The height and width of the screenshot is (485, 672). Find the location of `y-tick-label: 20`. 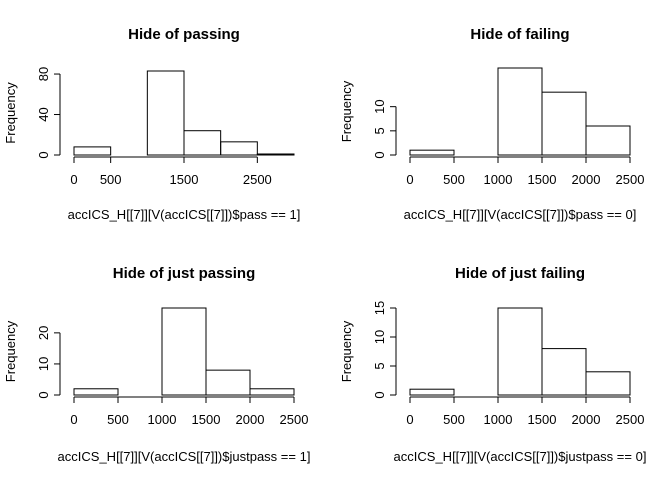

y-tick-label: 20 is located at coordinates (43, 333).